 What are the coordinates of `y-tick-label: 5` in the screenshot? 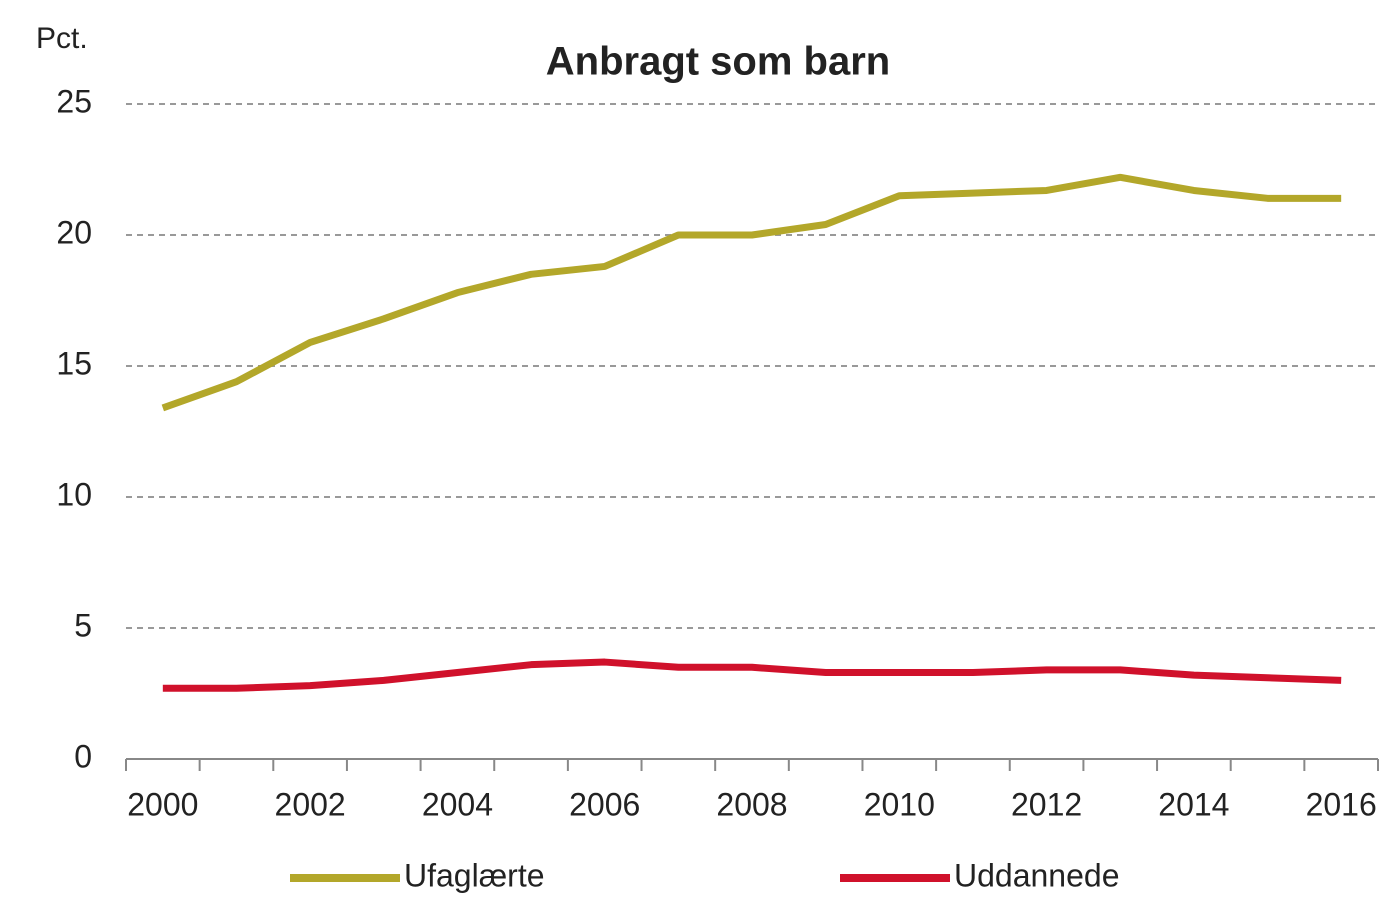 It's located at (83, 625).